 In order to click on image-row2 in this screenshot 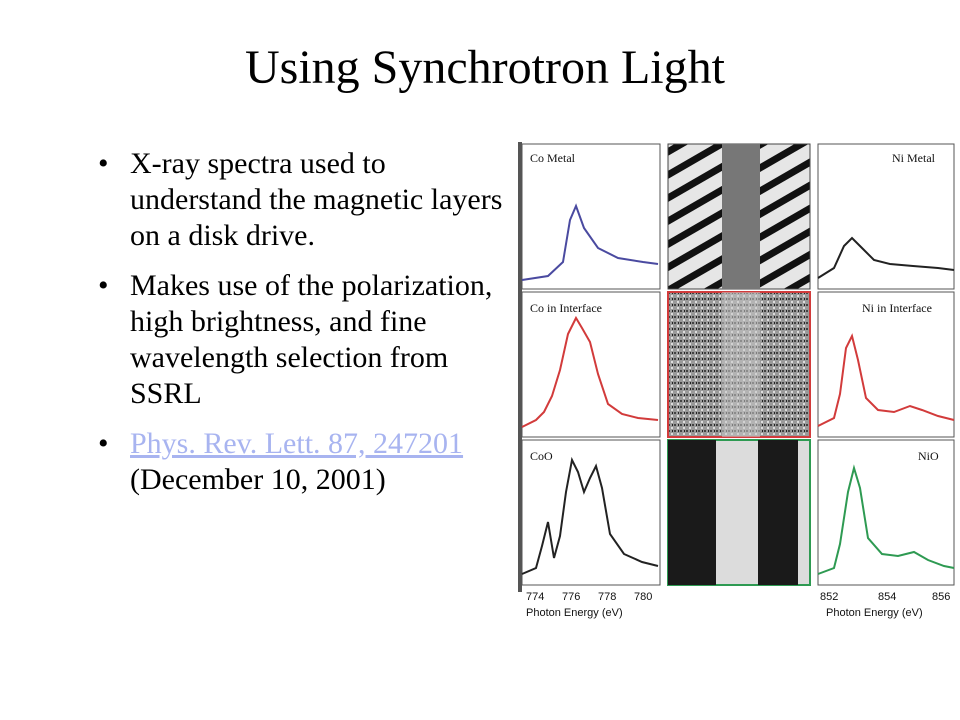, I will do `click(739, 364)`.